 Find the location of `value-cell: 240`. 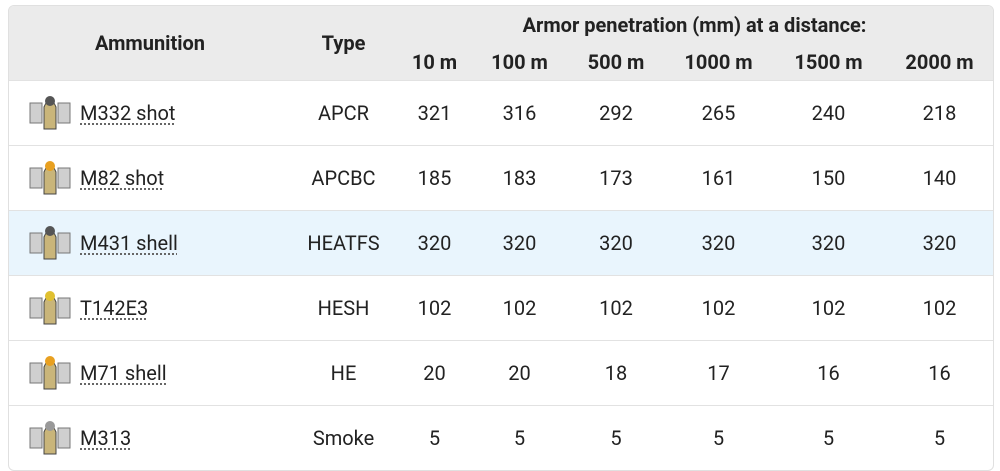

value-cell: 240 is located at coordinates (828, 112).